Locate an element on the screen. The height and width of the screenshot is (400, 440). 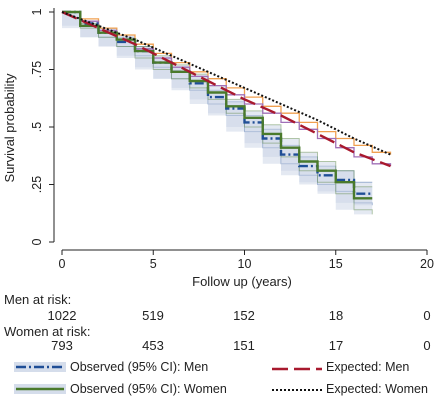
men-at-risk-10: 152 is located at coordinates (244, 315).